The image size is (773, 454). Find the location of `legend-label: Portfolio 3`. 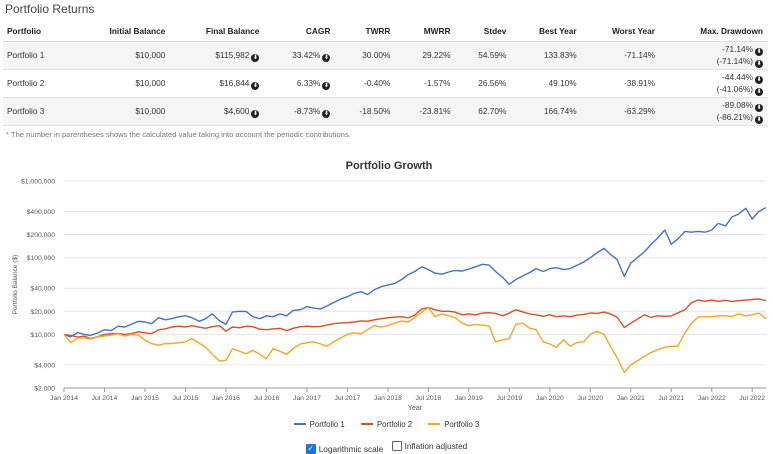

legend-label: Portfolio 3 is located at coordinates (462, 424).